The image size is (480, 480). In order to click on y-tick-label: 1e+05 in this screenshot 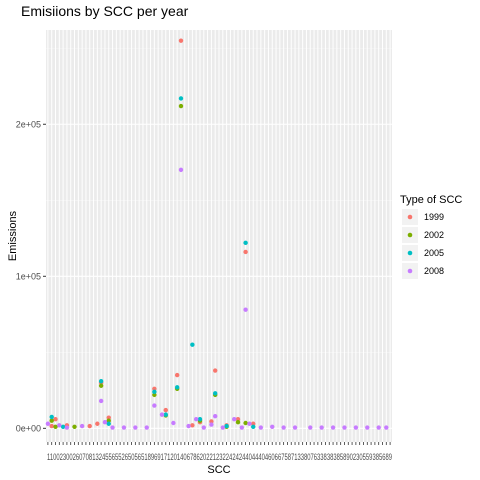, I will do `click(28, 276)`.